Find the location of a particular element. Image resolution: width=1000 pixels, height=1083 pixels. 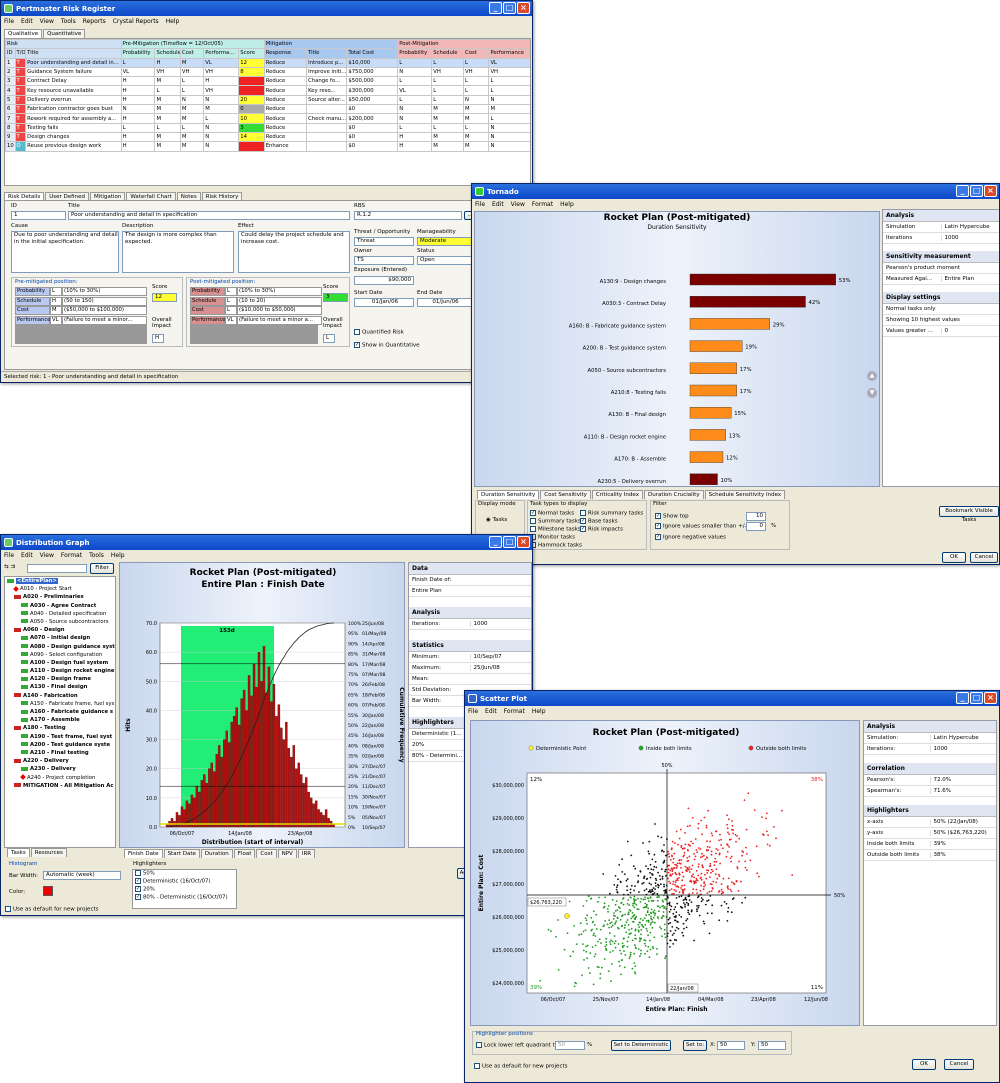

table-row: 9 T Design changes H M M N 14 Reduce $0 H M M N is located at coordinates (267, 137).